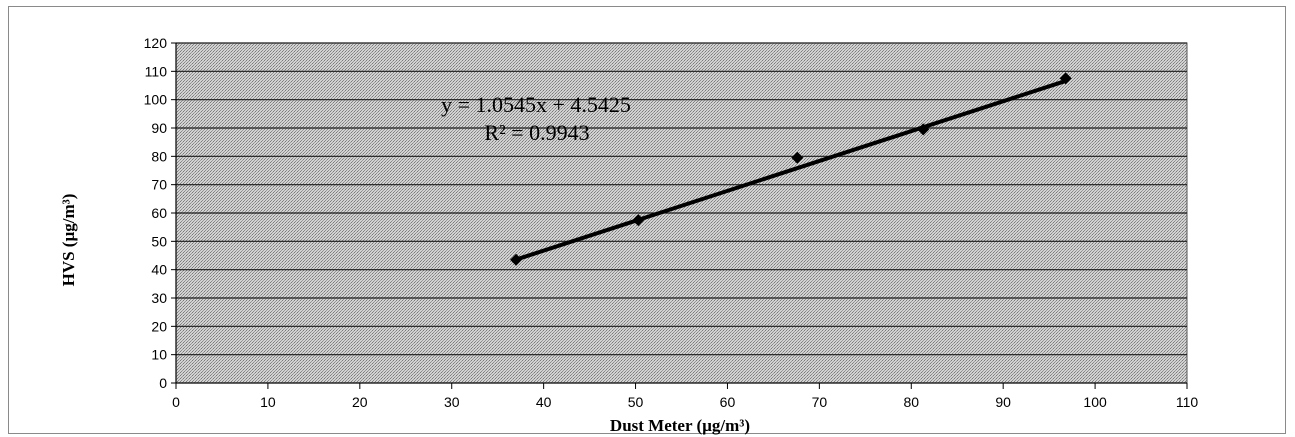 The image size is (1295, 437). Describe the element at coordinates (911, 402) in the screenshot. I see `x-tick-label: 80` at that location.